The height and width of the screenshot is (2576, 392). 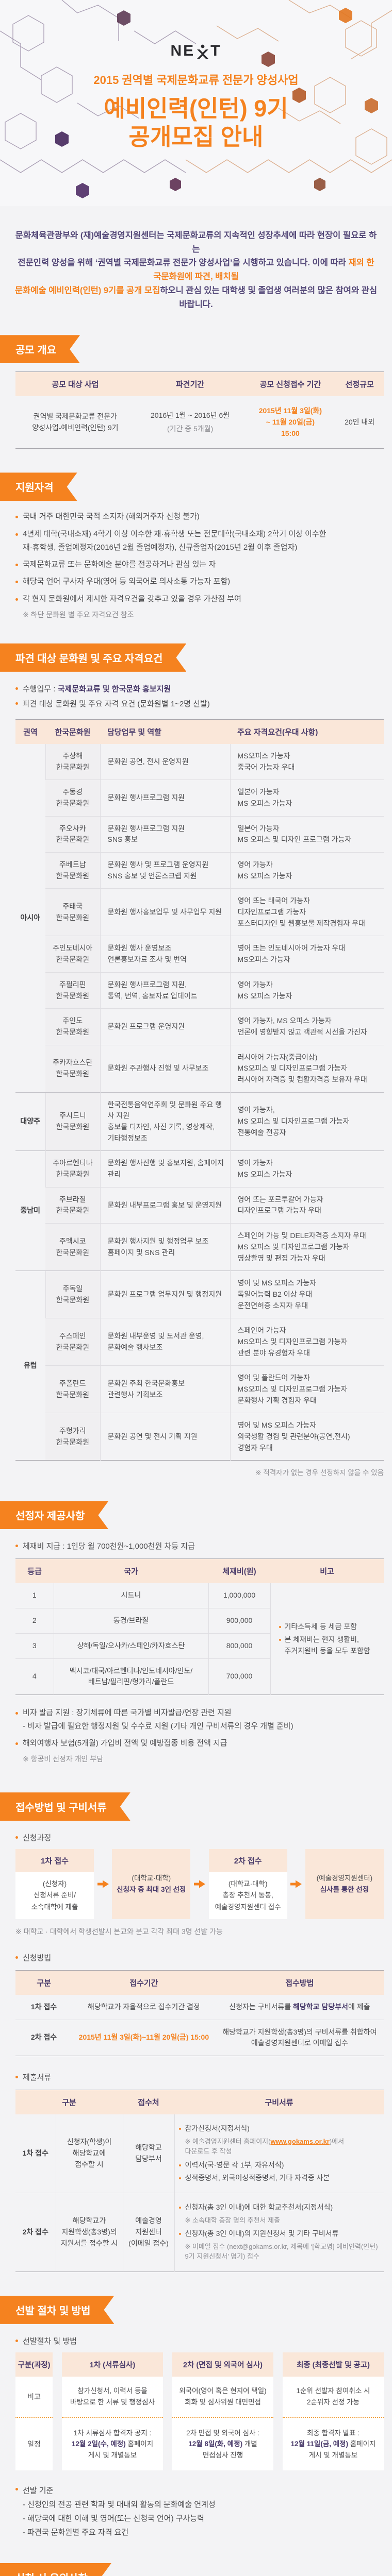 I want to click on docs-label: 제출서류, so click(x=200, y=2077).